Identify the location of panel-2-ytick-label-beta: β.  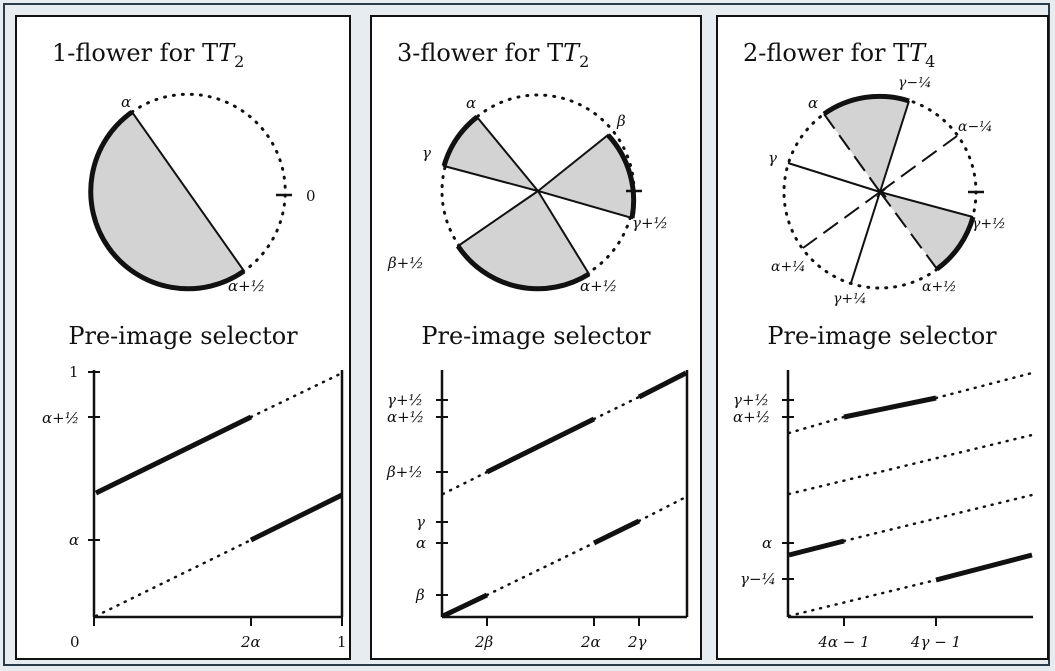
(420, 595).